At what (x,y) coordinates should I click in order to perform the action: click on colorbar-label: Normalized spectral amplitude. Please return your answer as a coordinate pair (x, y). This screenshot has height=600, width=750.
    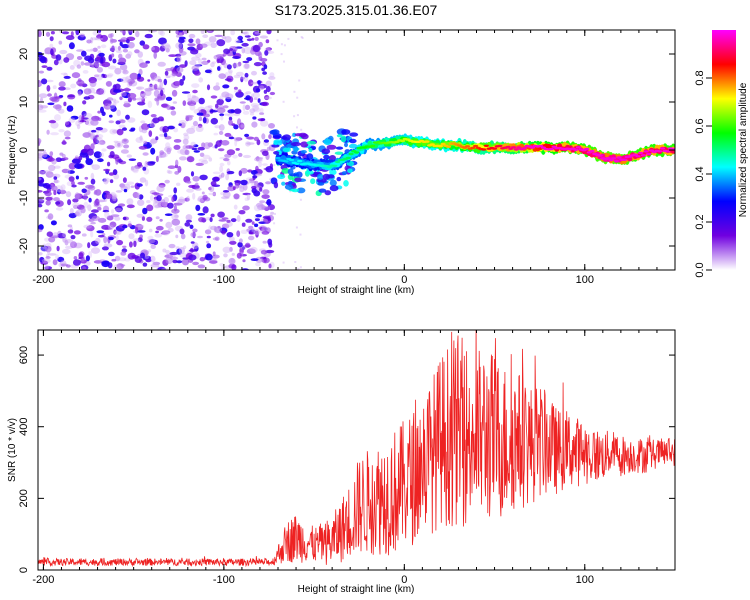
    Looking at the image, I should click on (743, 149).